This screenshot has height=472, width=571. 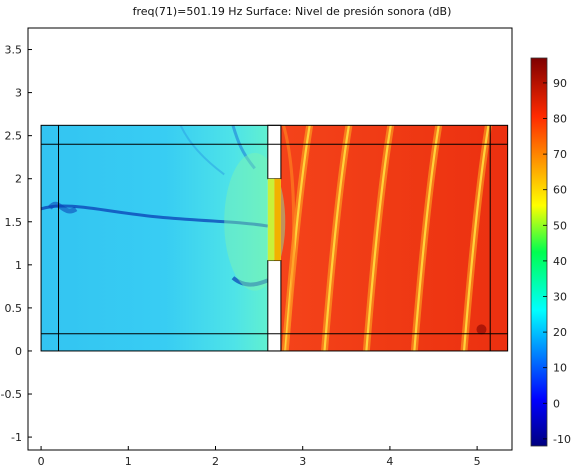 I want to click on wall-upper, so click(x=274, y=152).